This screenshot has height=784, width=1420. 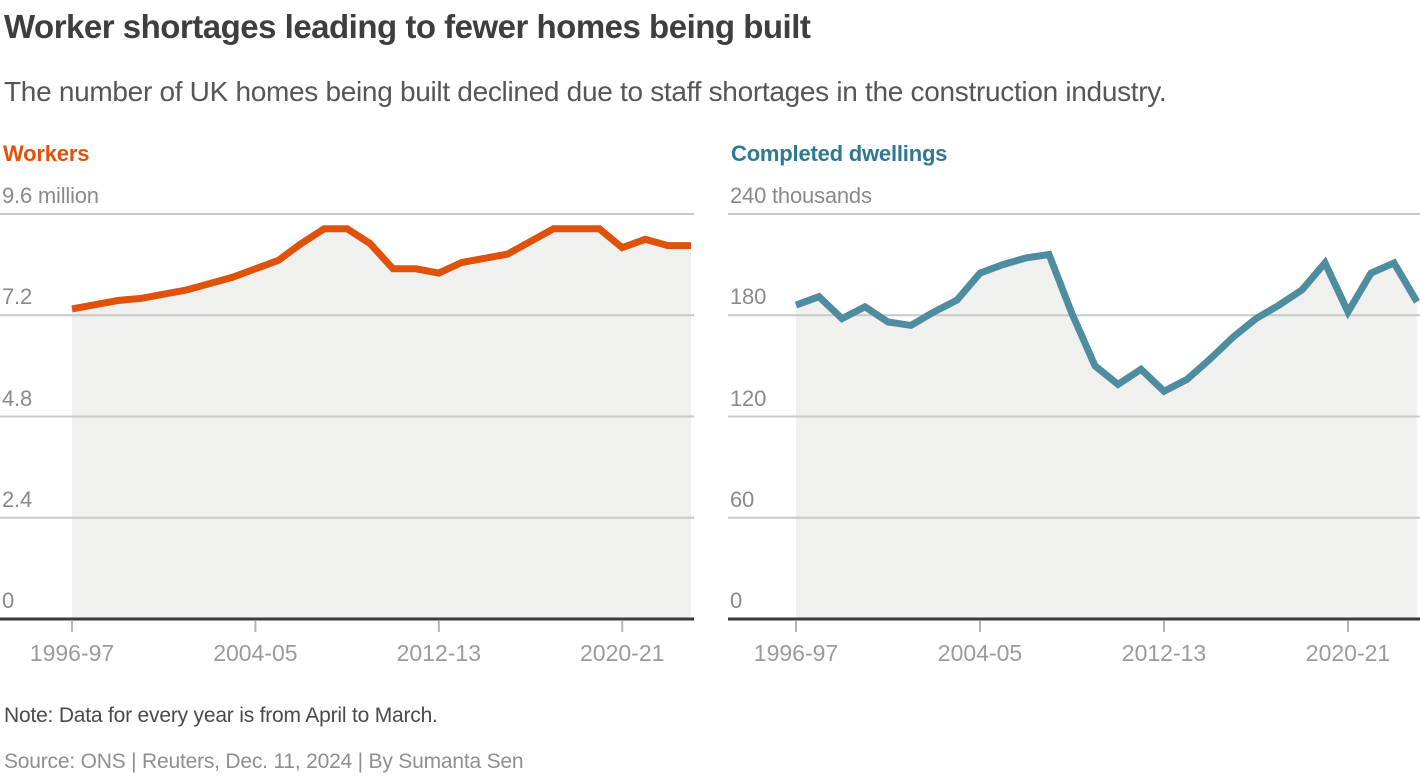 I want to click on y-tick-label: 120, so click(x=748, y=398).